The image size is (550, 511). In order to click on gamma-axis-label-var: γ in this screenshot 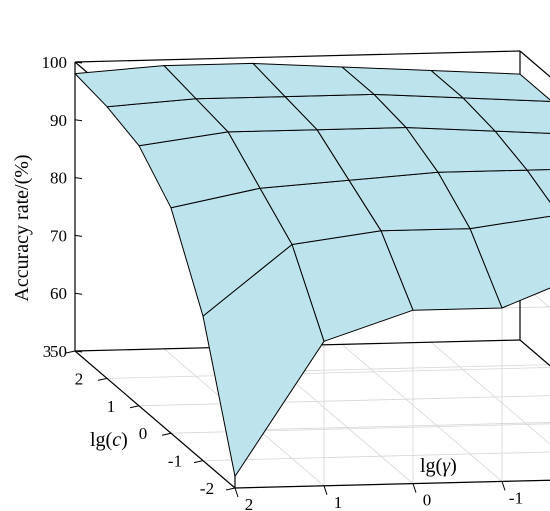, I will do `click(446, 466)`.